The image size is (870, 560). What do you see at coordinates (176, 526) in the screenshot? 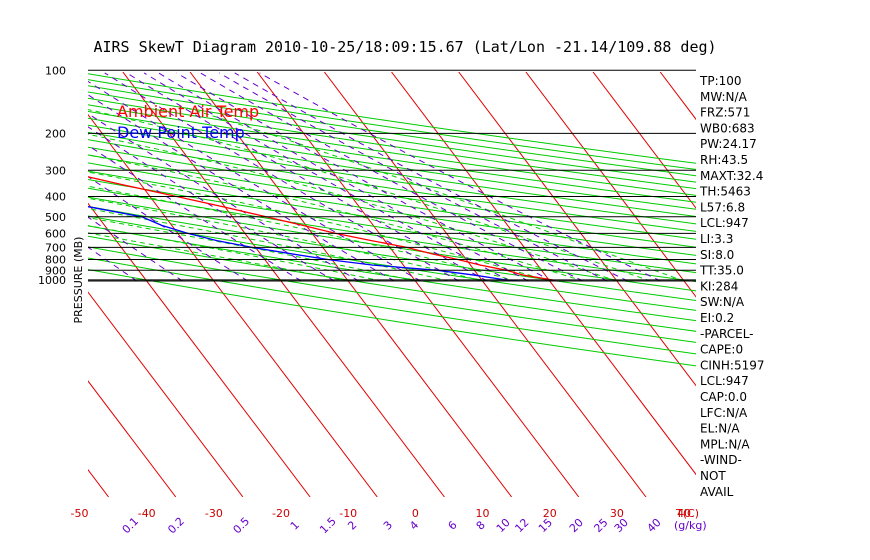
I see `mixing-ratio-tick-label: 0.2` at bounding box center [176, 526].